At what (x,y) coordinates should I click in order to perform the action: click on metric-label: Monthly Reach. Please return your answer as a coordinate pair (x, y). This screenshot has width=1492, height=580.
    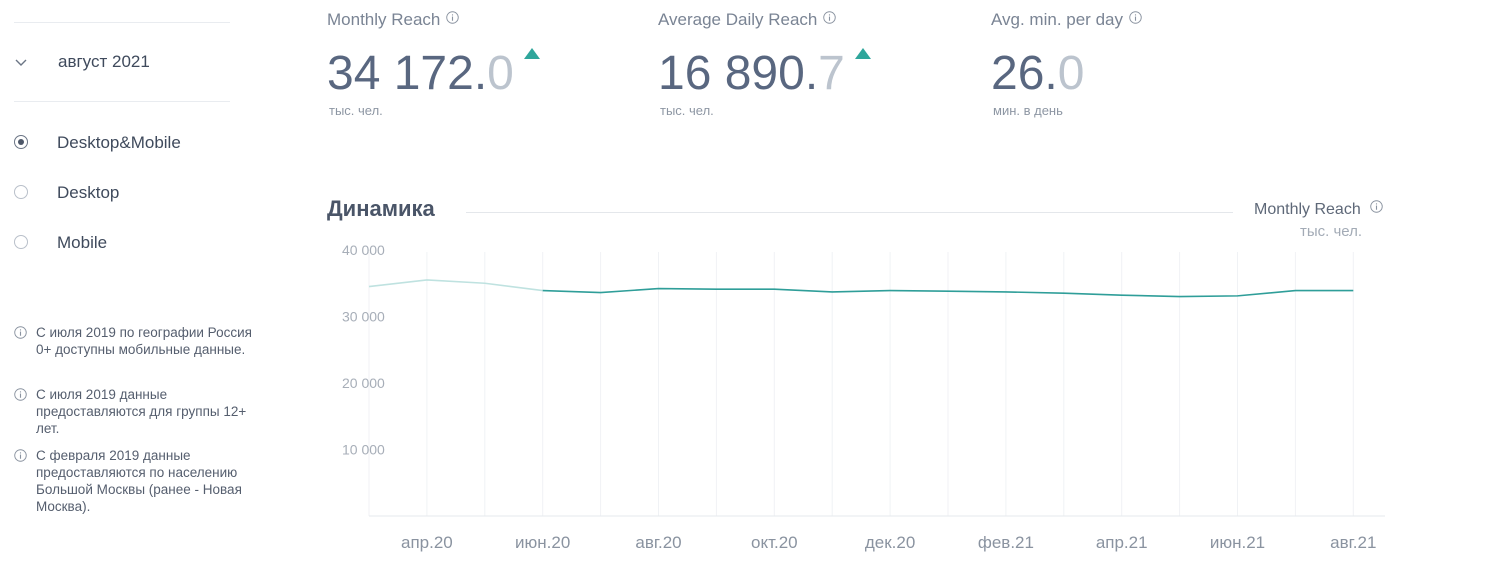
    Looking at the image, I should click on (1307, 209).